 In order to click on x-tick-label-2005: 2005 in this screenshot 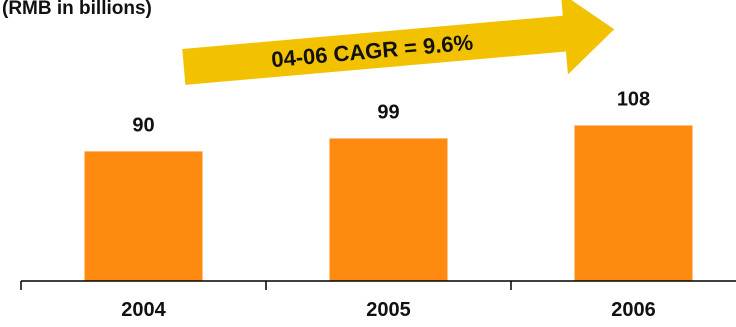, I will do `click(388, 310)`.